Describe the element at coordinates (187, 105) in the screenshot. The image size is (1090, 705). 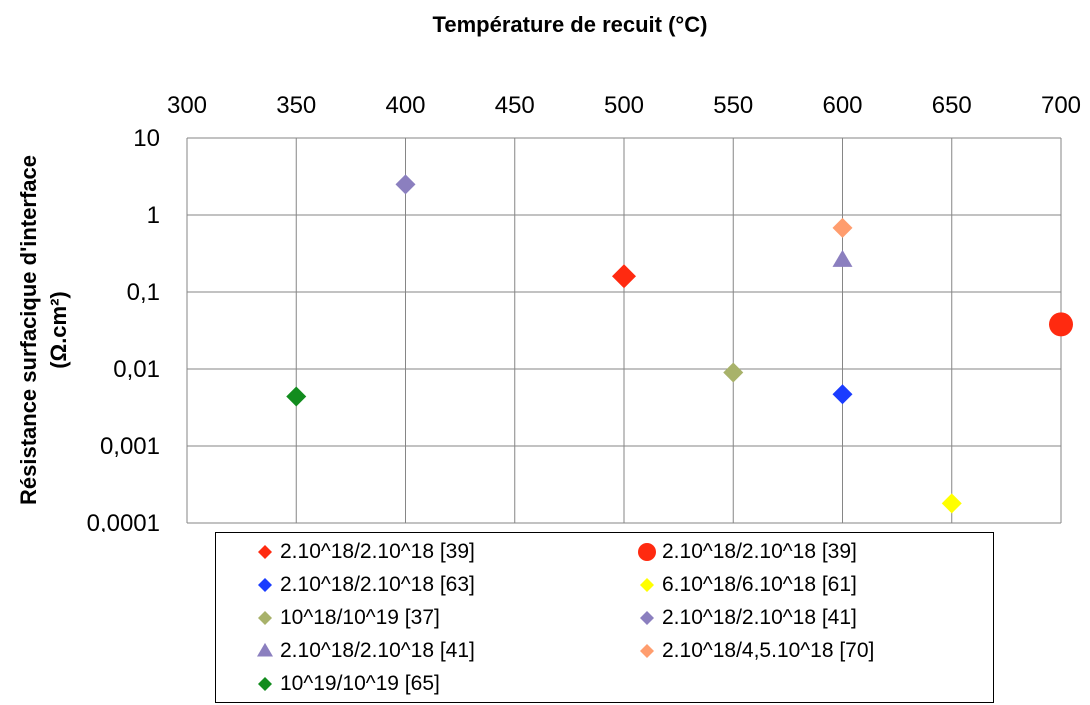
I see `x-tick-label: 300` at that location.